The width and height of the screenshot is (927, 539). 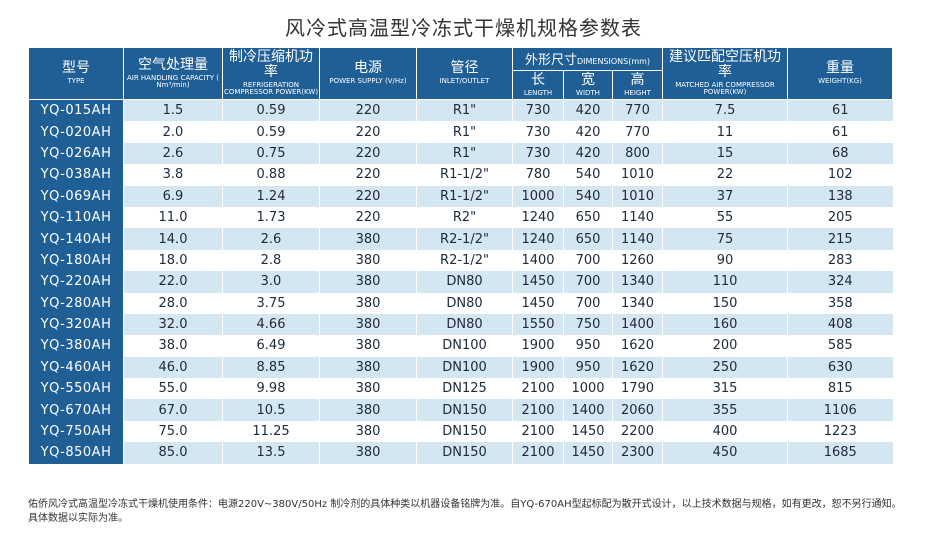 What do you see at coordinates (637, 303) in the screenshot?
I see `cell-height: 1340` at bounding box center [637, 303].